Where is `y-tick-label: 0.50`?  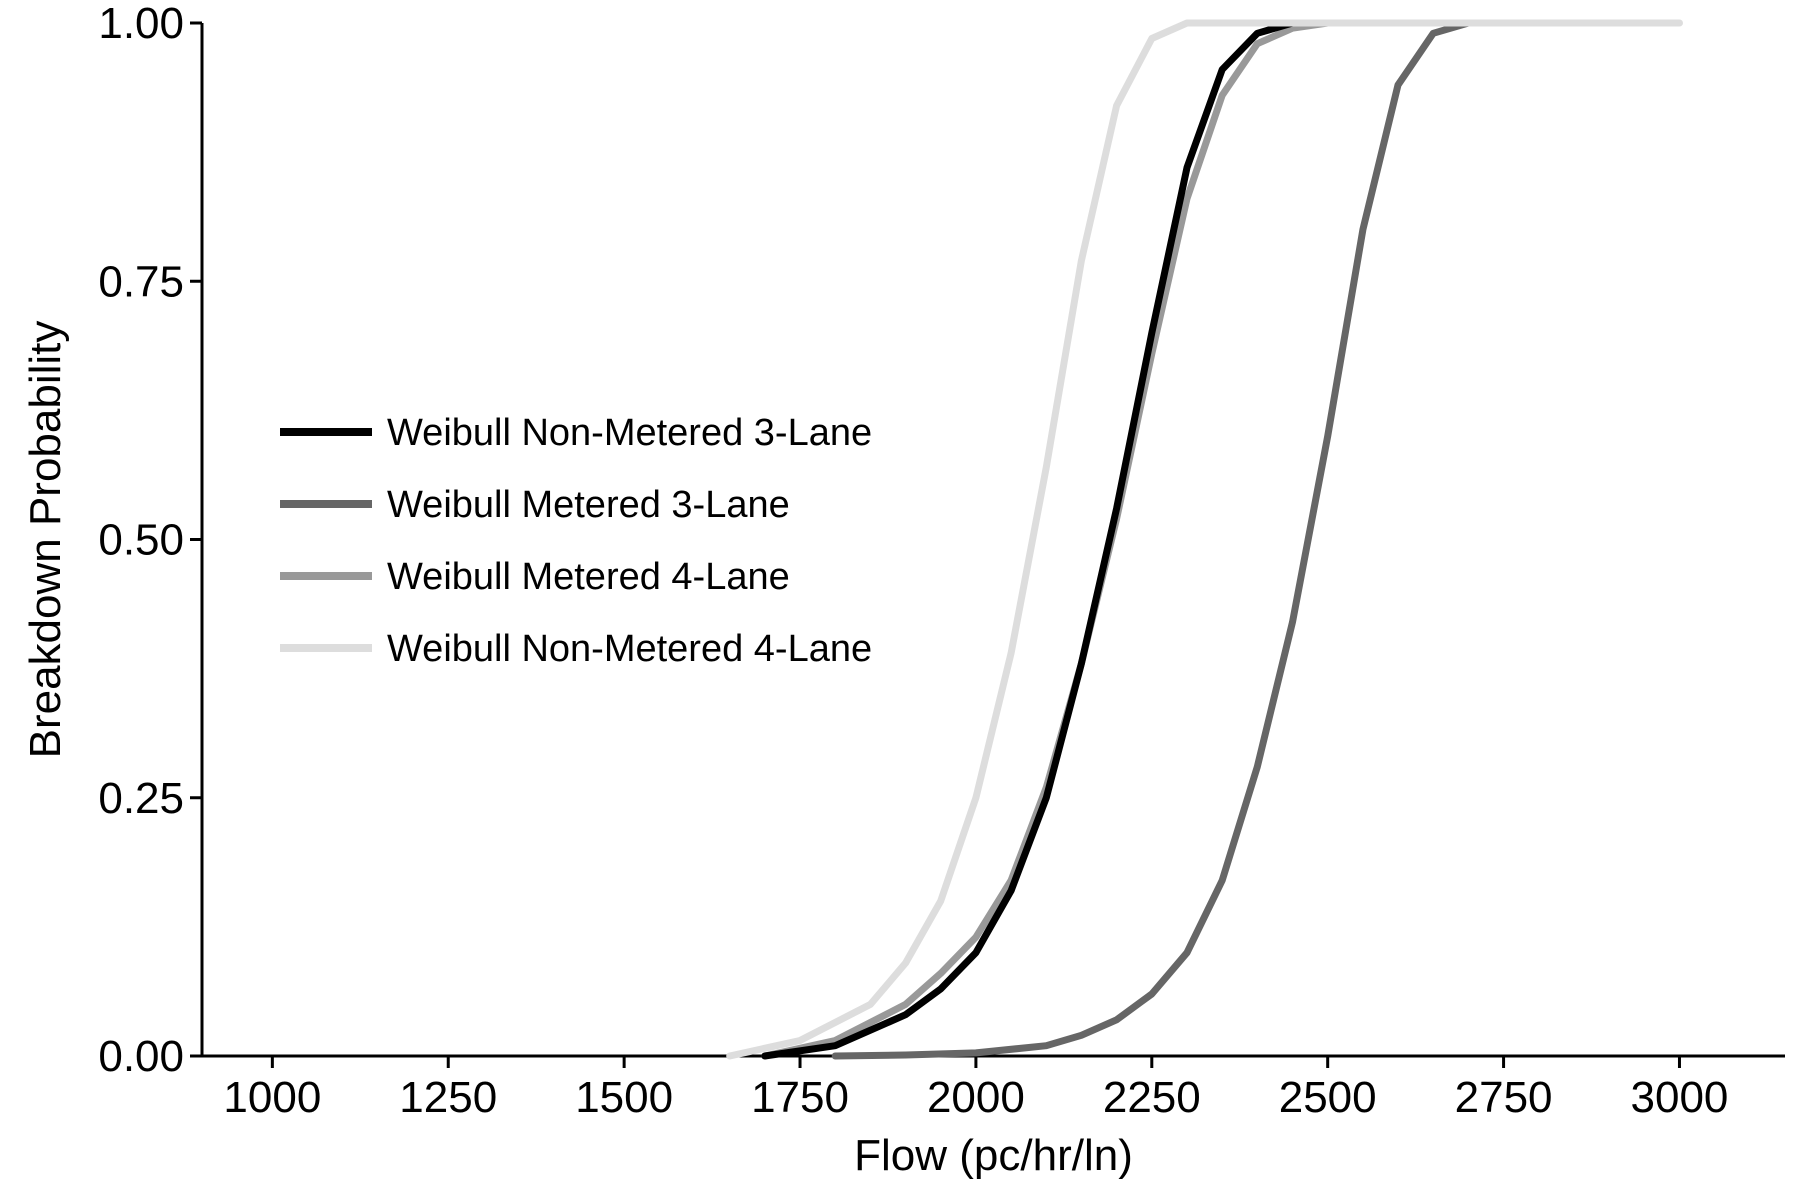
y-tick-label: 0.50 is located at coordinates (141, 540).